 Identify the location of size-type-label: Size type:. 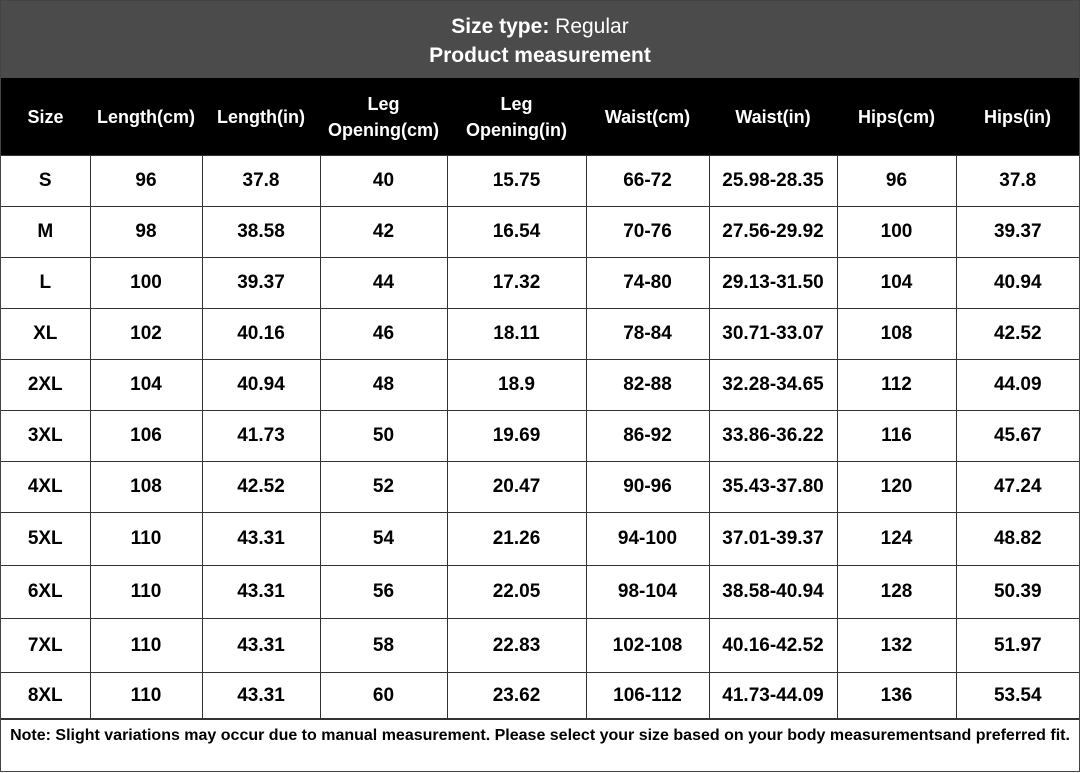
(500, 26).